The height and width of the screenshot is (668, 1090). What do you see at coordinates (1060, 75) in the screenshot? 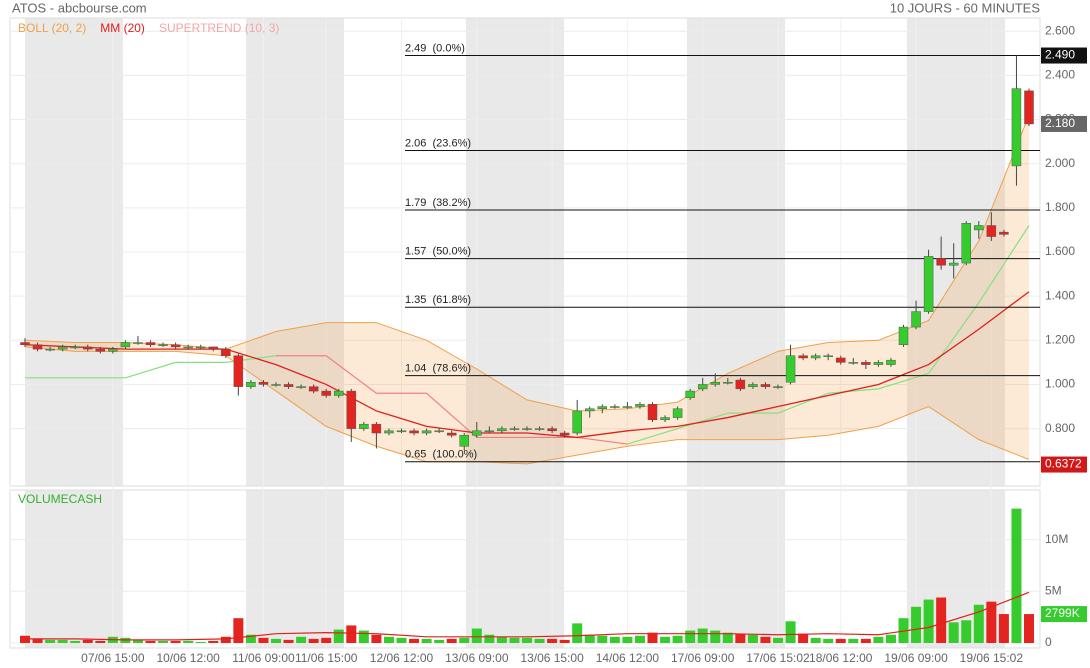
I see `y-tick-label: 2.400` at bounding box center [1060, 75].